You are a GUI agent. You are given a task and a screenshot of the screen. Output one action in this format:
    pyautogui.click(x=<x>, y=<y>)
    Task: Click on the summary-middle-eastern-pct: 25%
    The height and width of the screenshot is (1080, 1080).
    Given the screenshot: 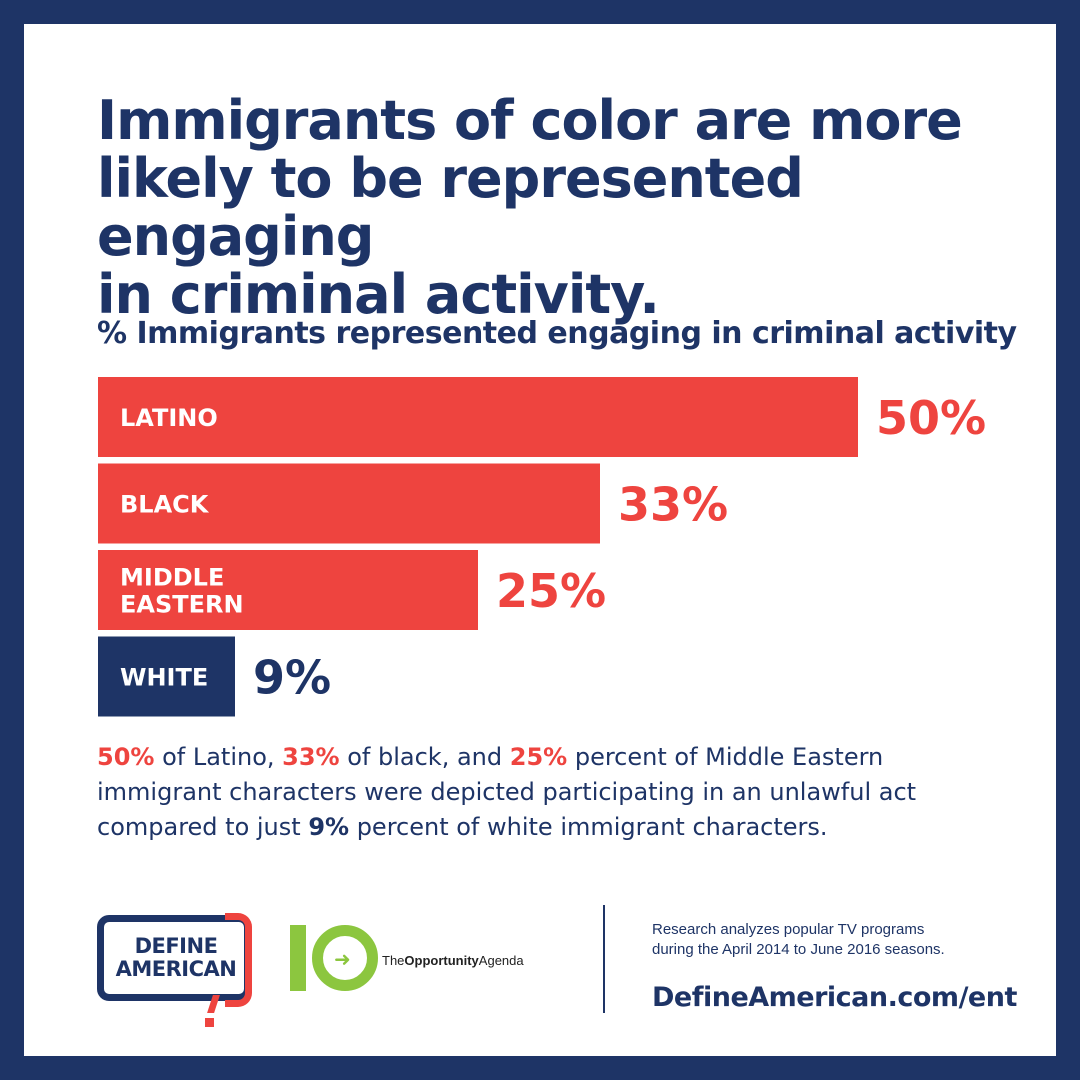 What is the action you would take?
    pyautogui.click(x=538, y=757)
    